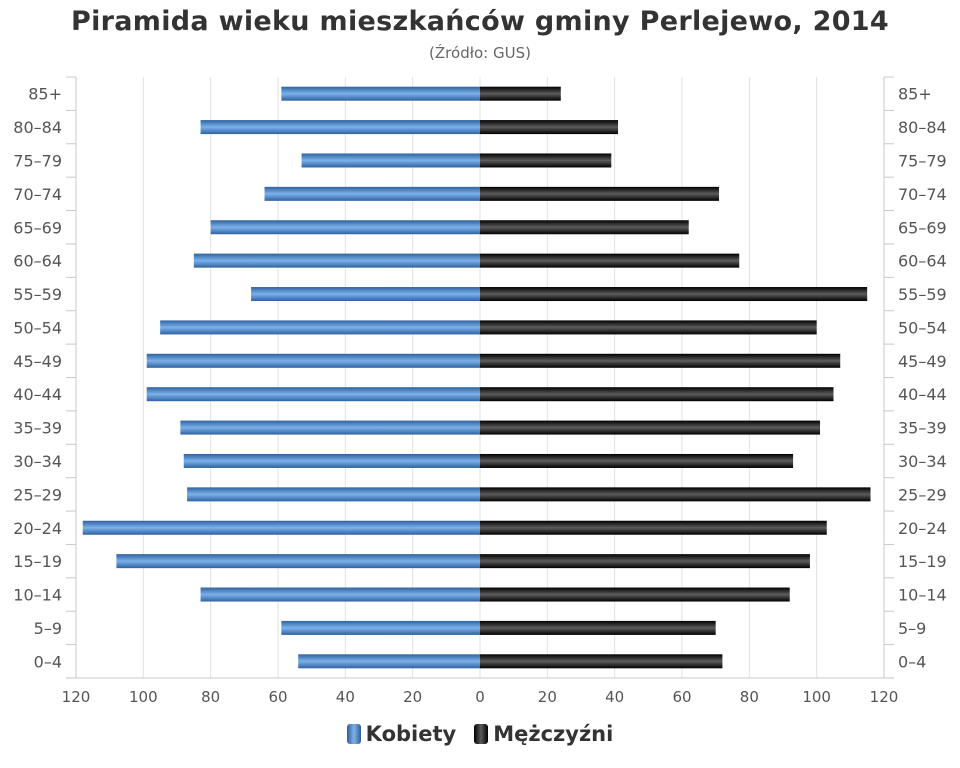 Image resolution: width=960 pixels, height=768 pixels. Describe the element at coordinates (922, 160) in the screenshot. I see `y-category-label-right: 75–79` at that location.